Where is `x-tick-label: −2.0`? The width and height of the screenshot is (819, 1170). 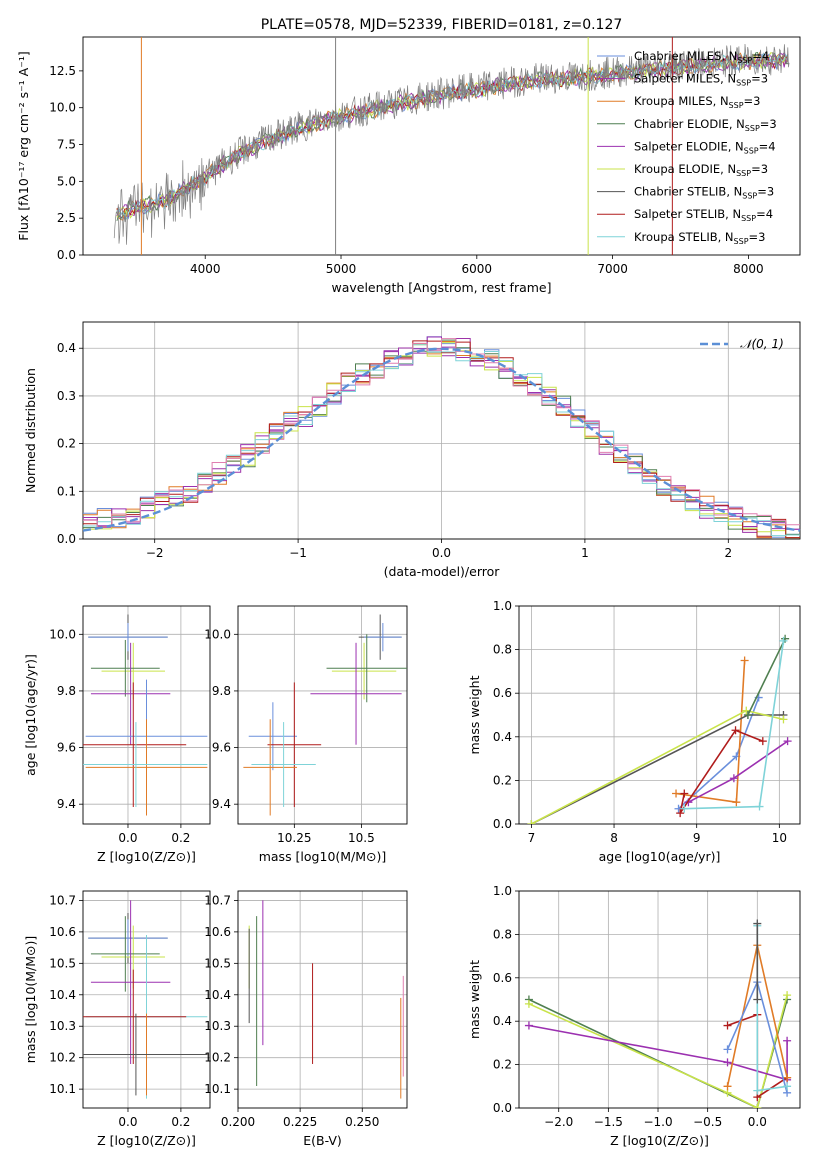
x-tick-label: −2.0 is located at coordinates (558, 1122).